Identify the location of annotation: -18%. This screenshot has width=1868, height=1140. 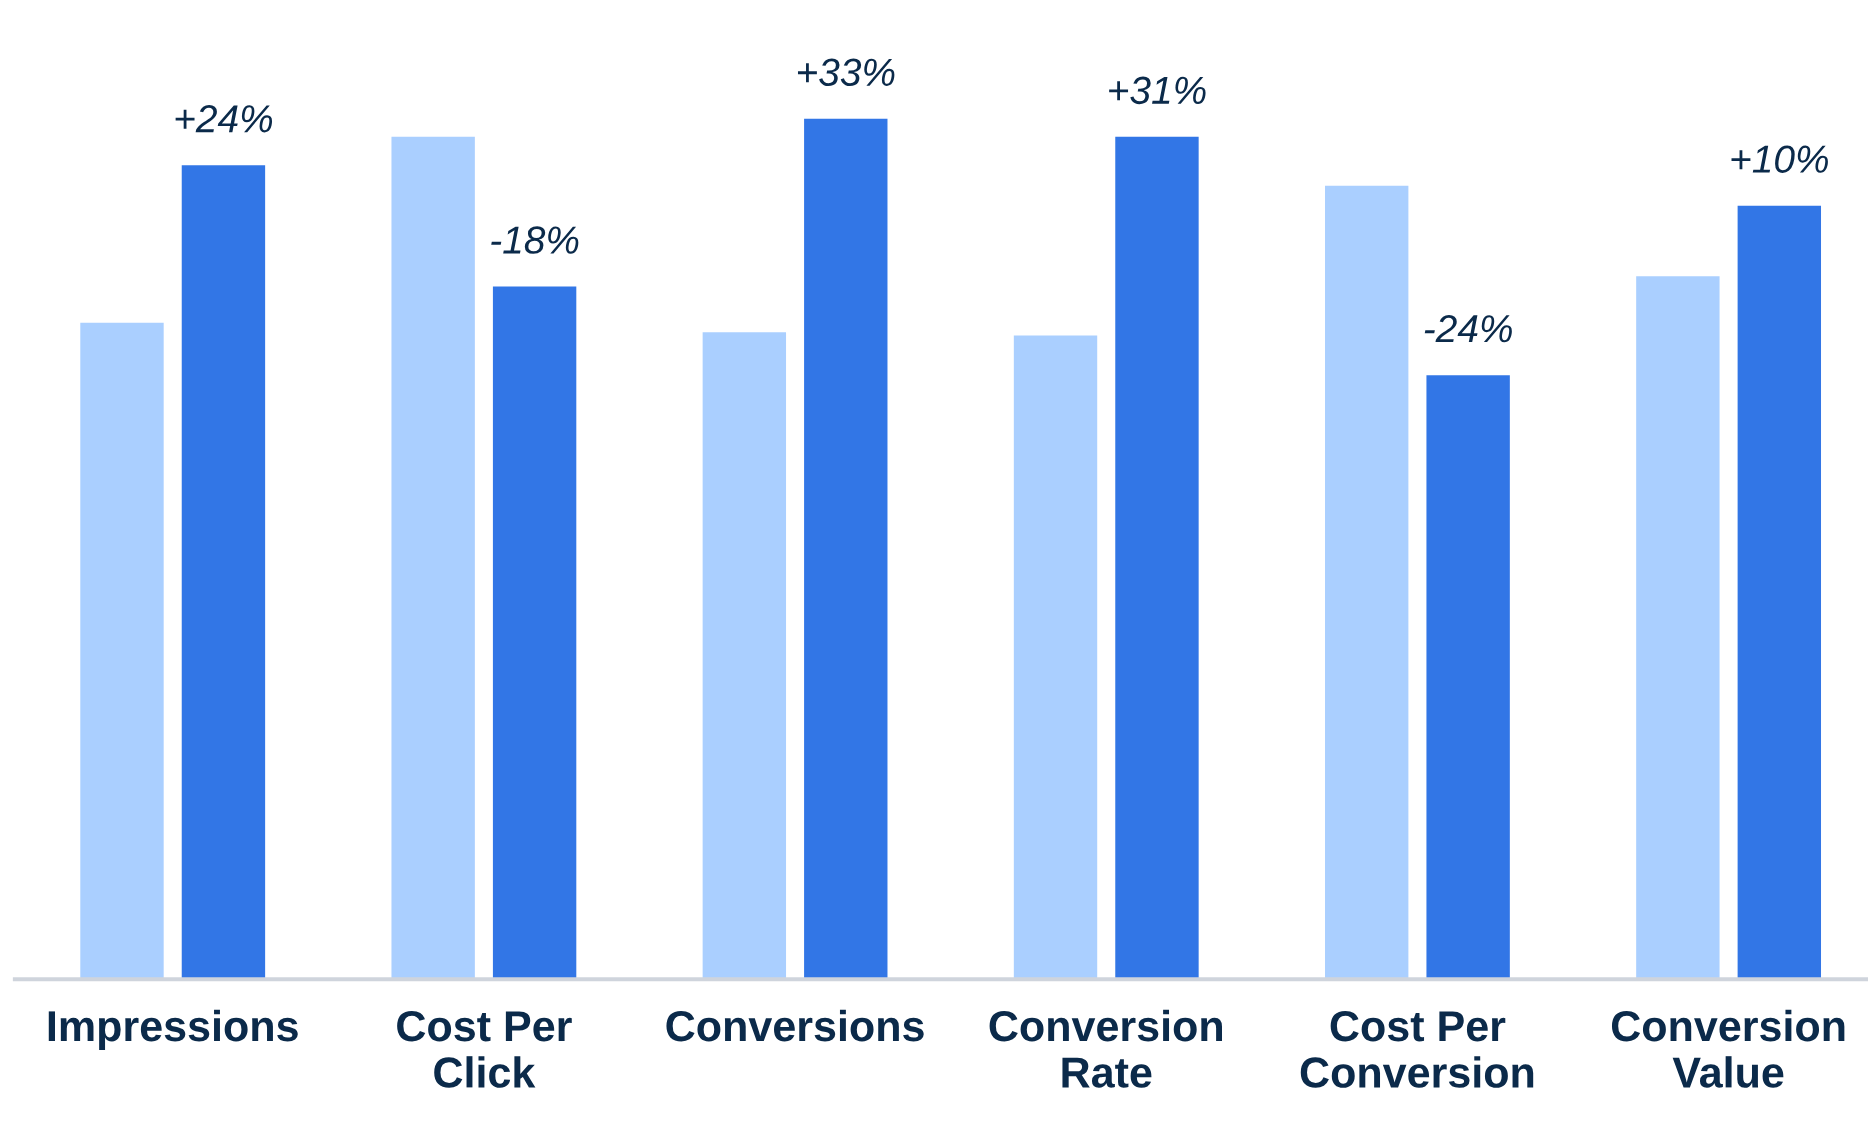
(535, 240).